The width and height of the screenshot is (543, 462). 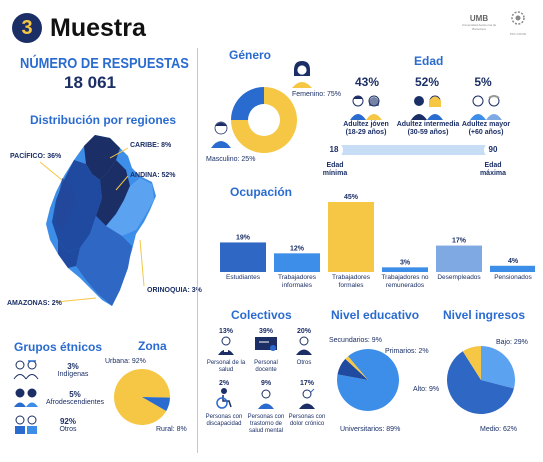 What do you see at coordinates (370, 429) in the screenshot?
I see `education-university-label: Universitarios: 89%` at bounding box center [370, 429].